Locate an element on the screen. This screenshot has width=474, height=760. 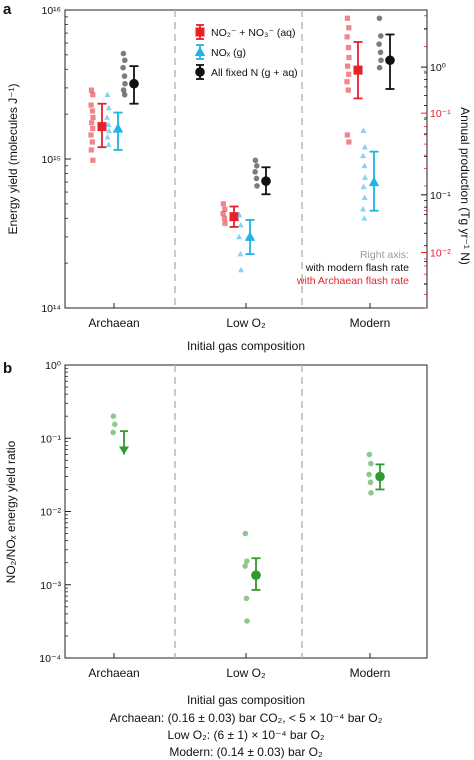
panel-a-x-ticks: Archaean Low O₂ Modern is located at coordinates (239, 316).